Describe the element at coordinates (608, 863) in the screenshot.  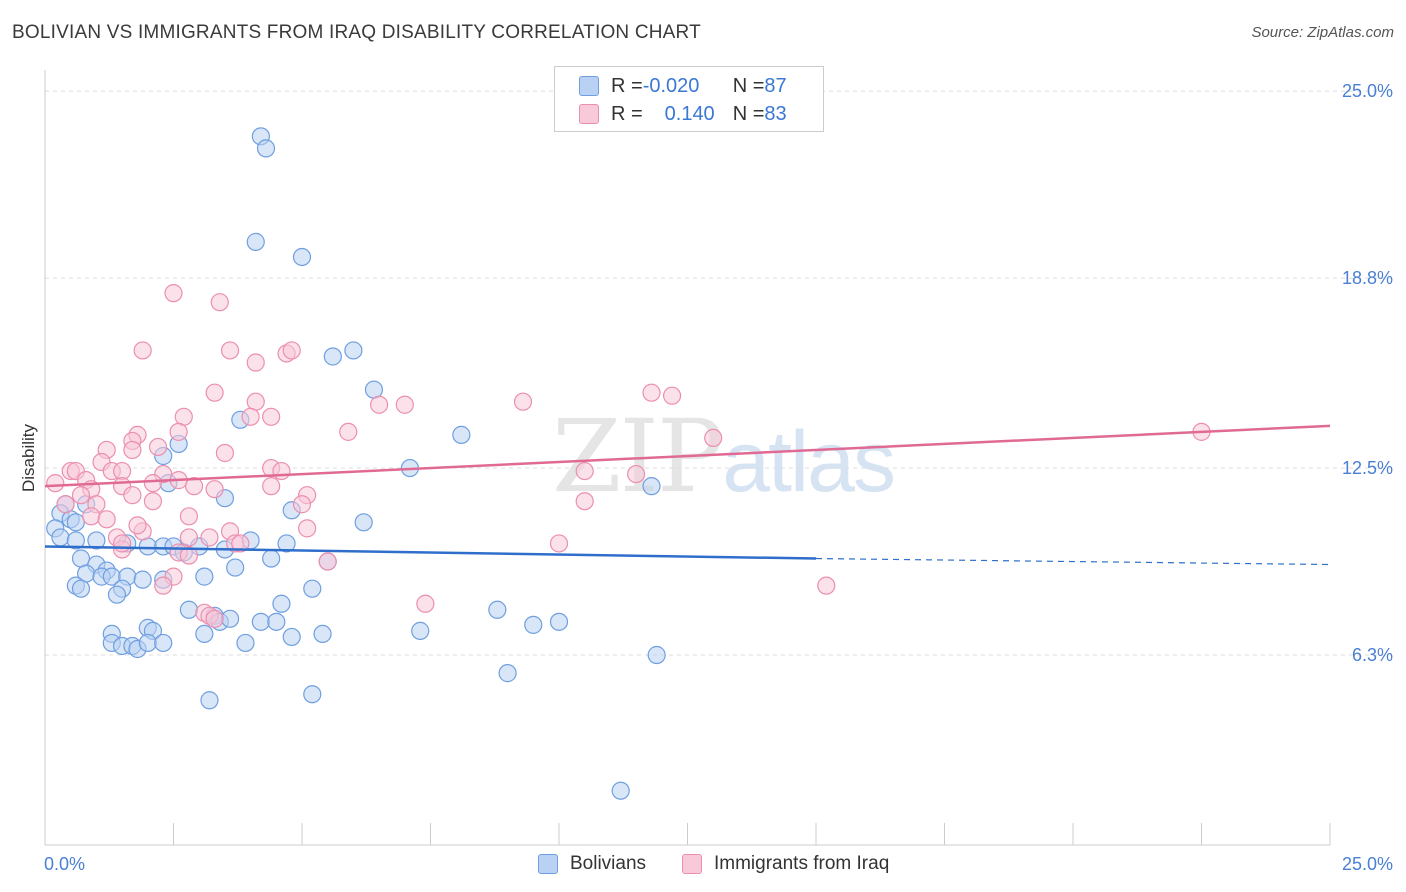
I see `bottom-legend-label: Bolivians` at that location.